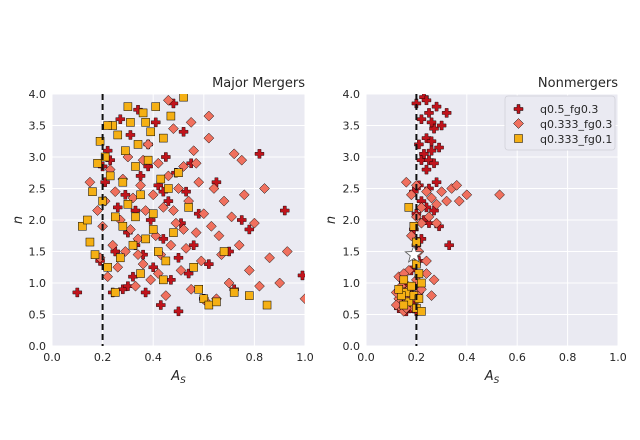 This screenshot has height=440, width=640. What do you see at coordinates (178, 377) in the screenshot?
I see `x-axis-label: AS` at bounding box center [178, 377].